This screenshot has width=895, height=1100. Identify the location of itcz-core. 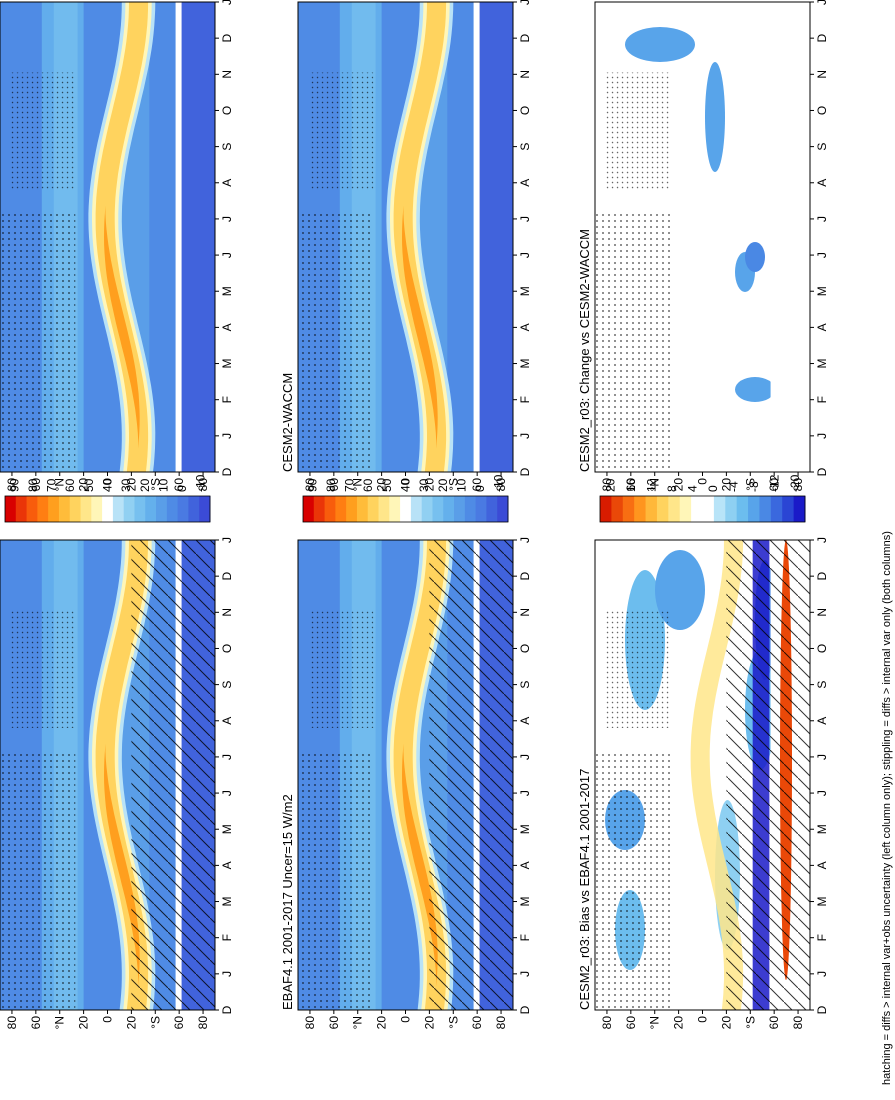
(122, 237).